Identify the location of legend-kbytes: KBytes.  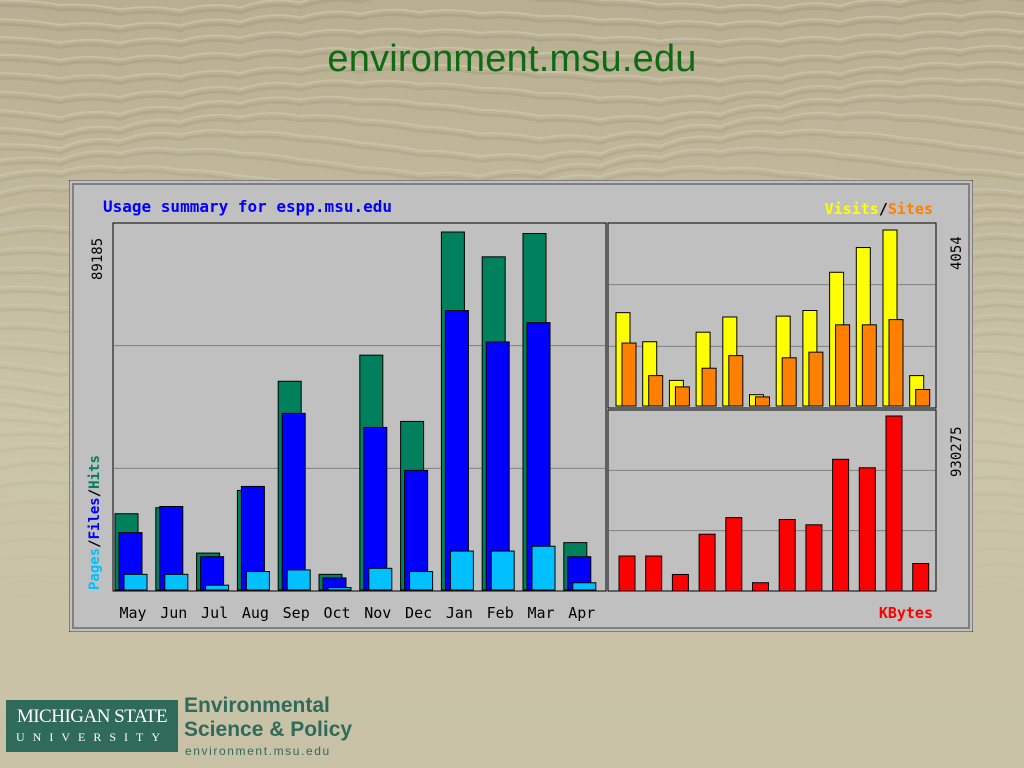
(906, 613).